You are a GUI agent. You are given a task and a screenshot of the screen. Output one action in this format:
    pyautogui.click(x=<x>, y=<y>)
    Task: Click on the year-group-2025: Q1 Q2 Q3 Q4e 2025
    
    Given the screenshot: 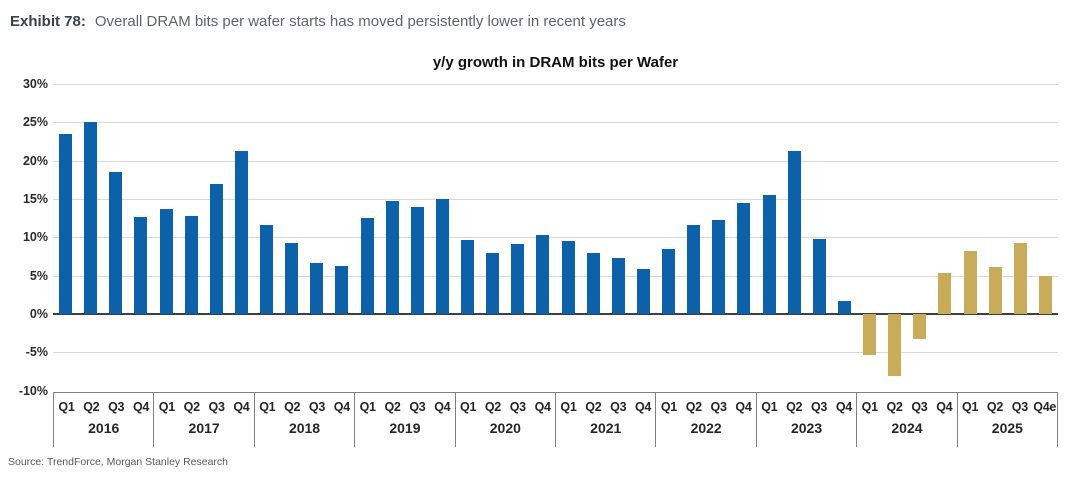 What is the action you would take?
    pyautogui.click(x=1006, y=420)
    